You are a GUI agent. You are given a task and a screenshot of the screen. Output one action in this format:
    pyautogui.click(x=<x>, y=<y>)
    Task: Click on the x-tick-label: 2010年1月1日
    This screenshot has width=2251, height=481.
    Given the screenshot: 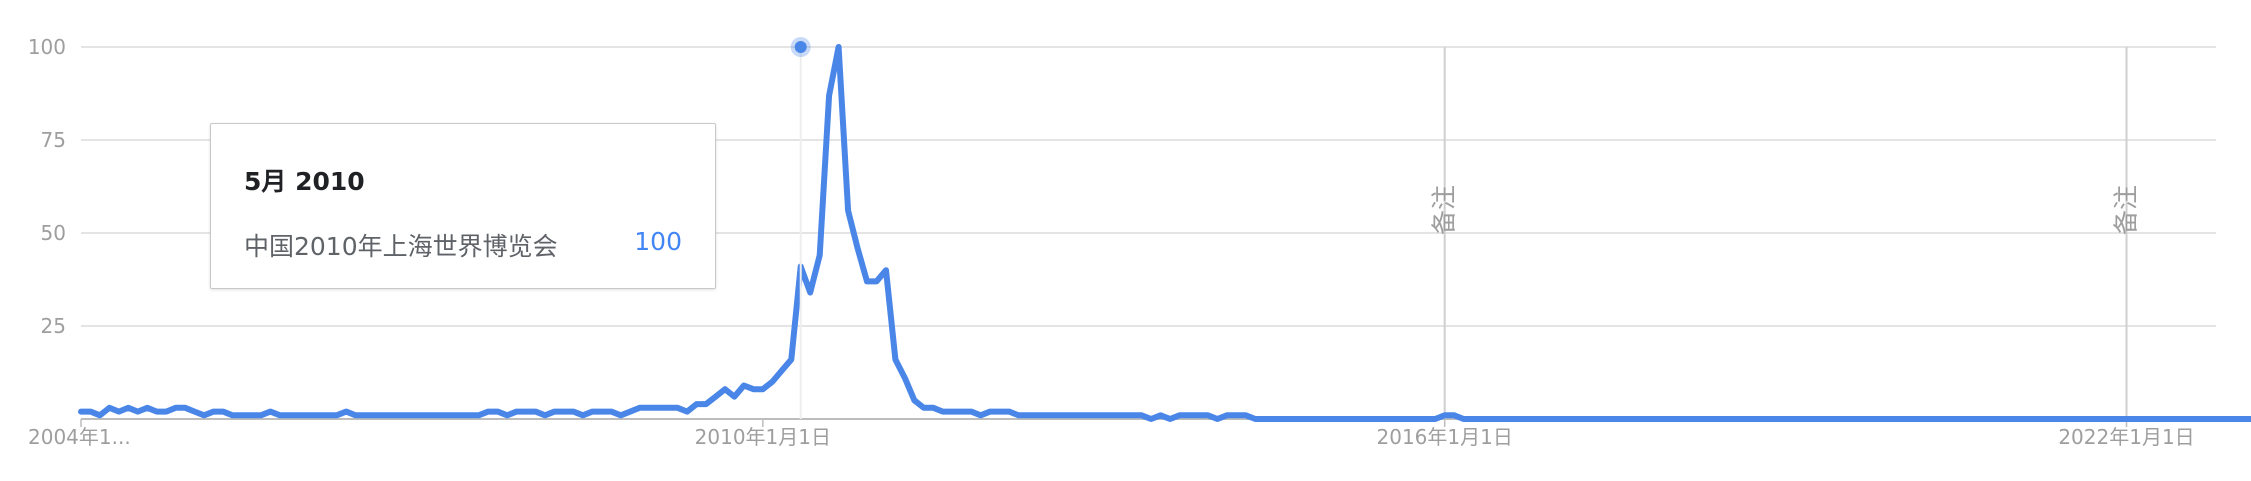 What is the action you would take?
    pyautogui.click(x=763, y=437)
    